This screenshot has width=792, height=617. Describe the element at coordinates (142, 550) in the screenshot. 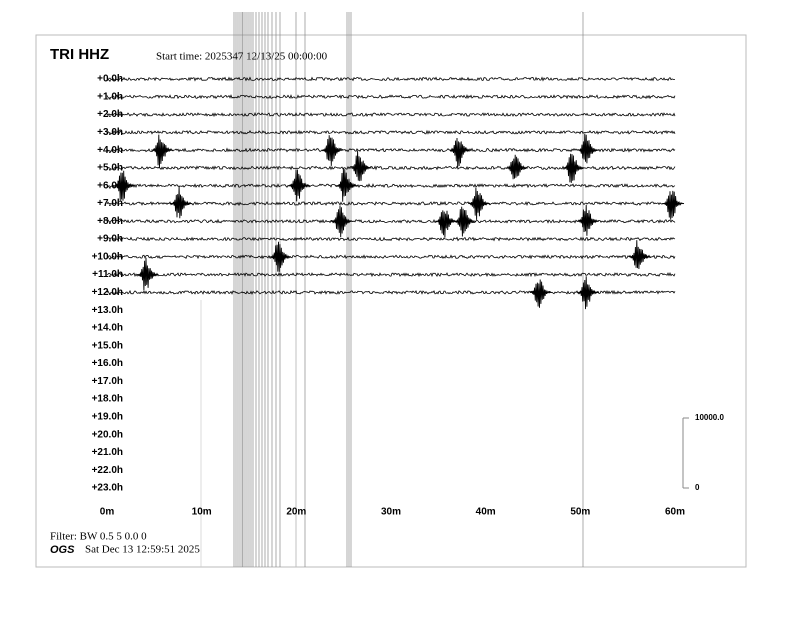

I see `timestamp: Sat Dec 13 12:59:51 2025` at that location.